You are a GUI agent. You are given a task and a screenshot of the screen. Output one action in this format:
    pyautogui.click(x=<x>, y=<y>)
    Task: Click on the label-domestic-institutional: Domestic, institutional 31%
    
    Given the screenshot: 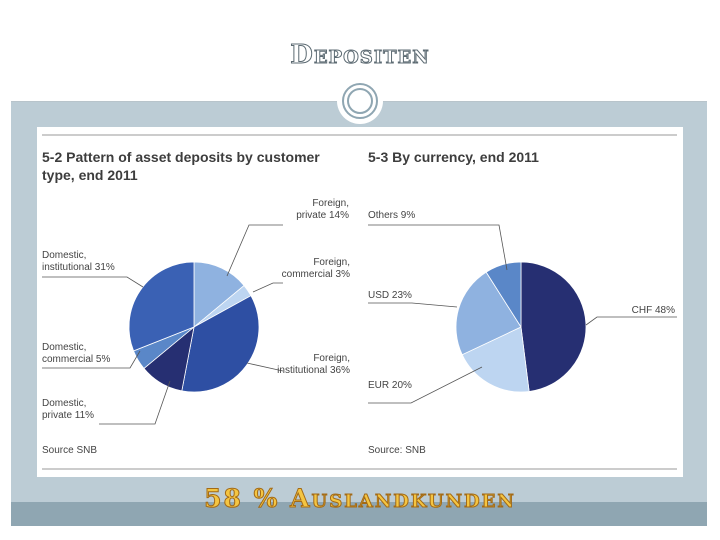 What is the action you would take?
    pyautogui.click(x=78, y=261)
    